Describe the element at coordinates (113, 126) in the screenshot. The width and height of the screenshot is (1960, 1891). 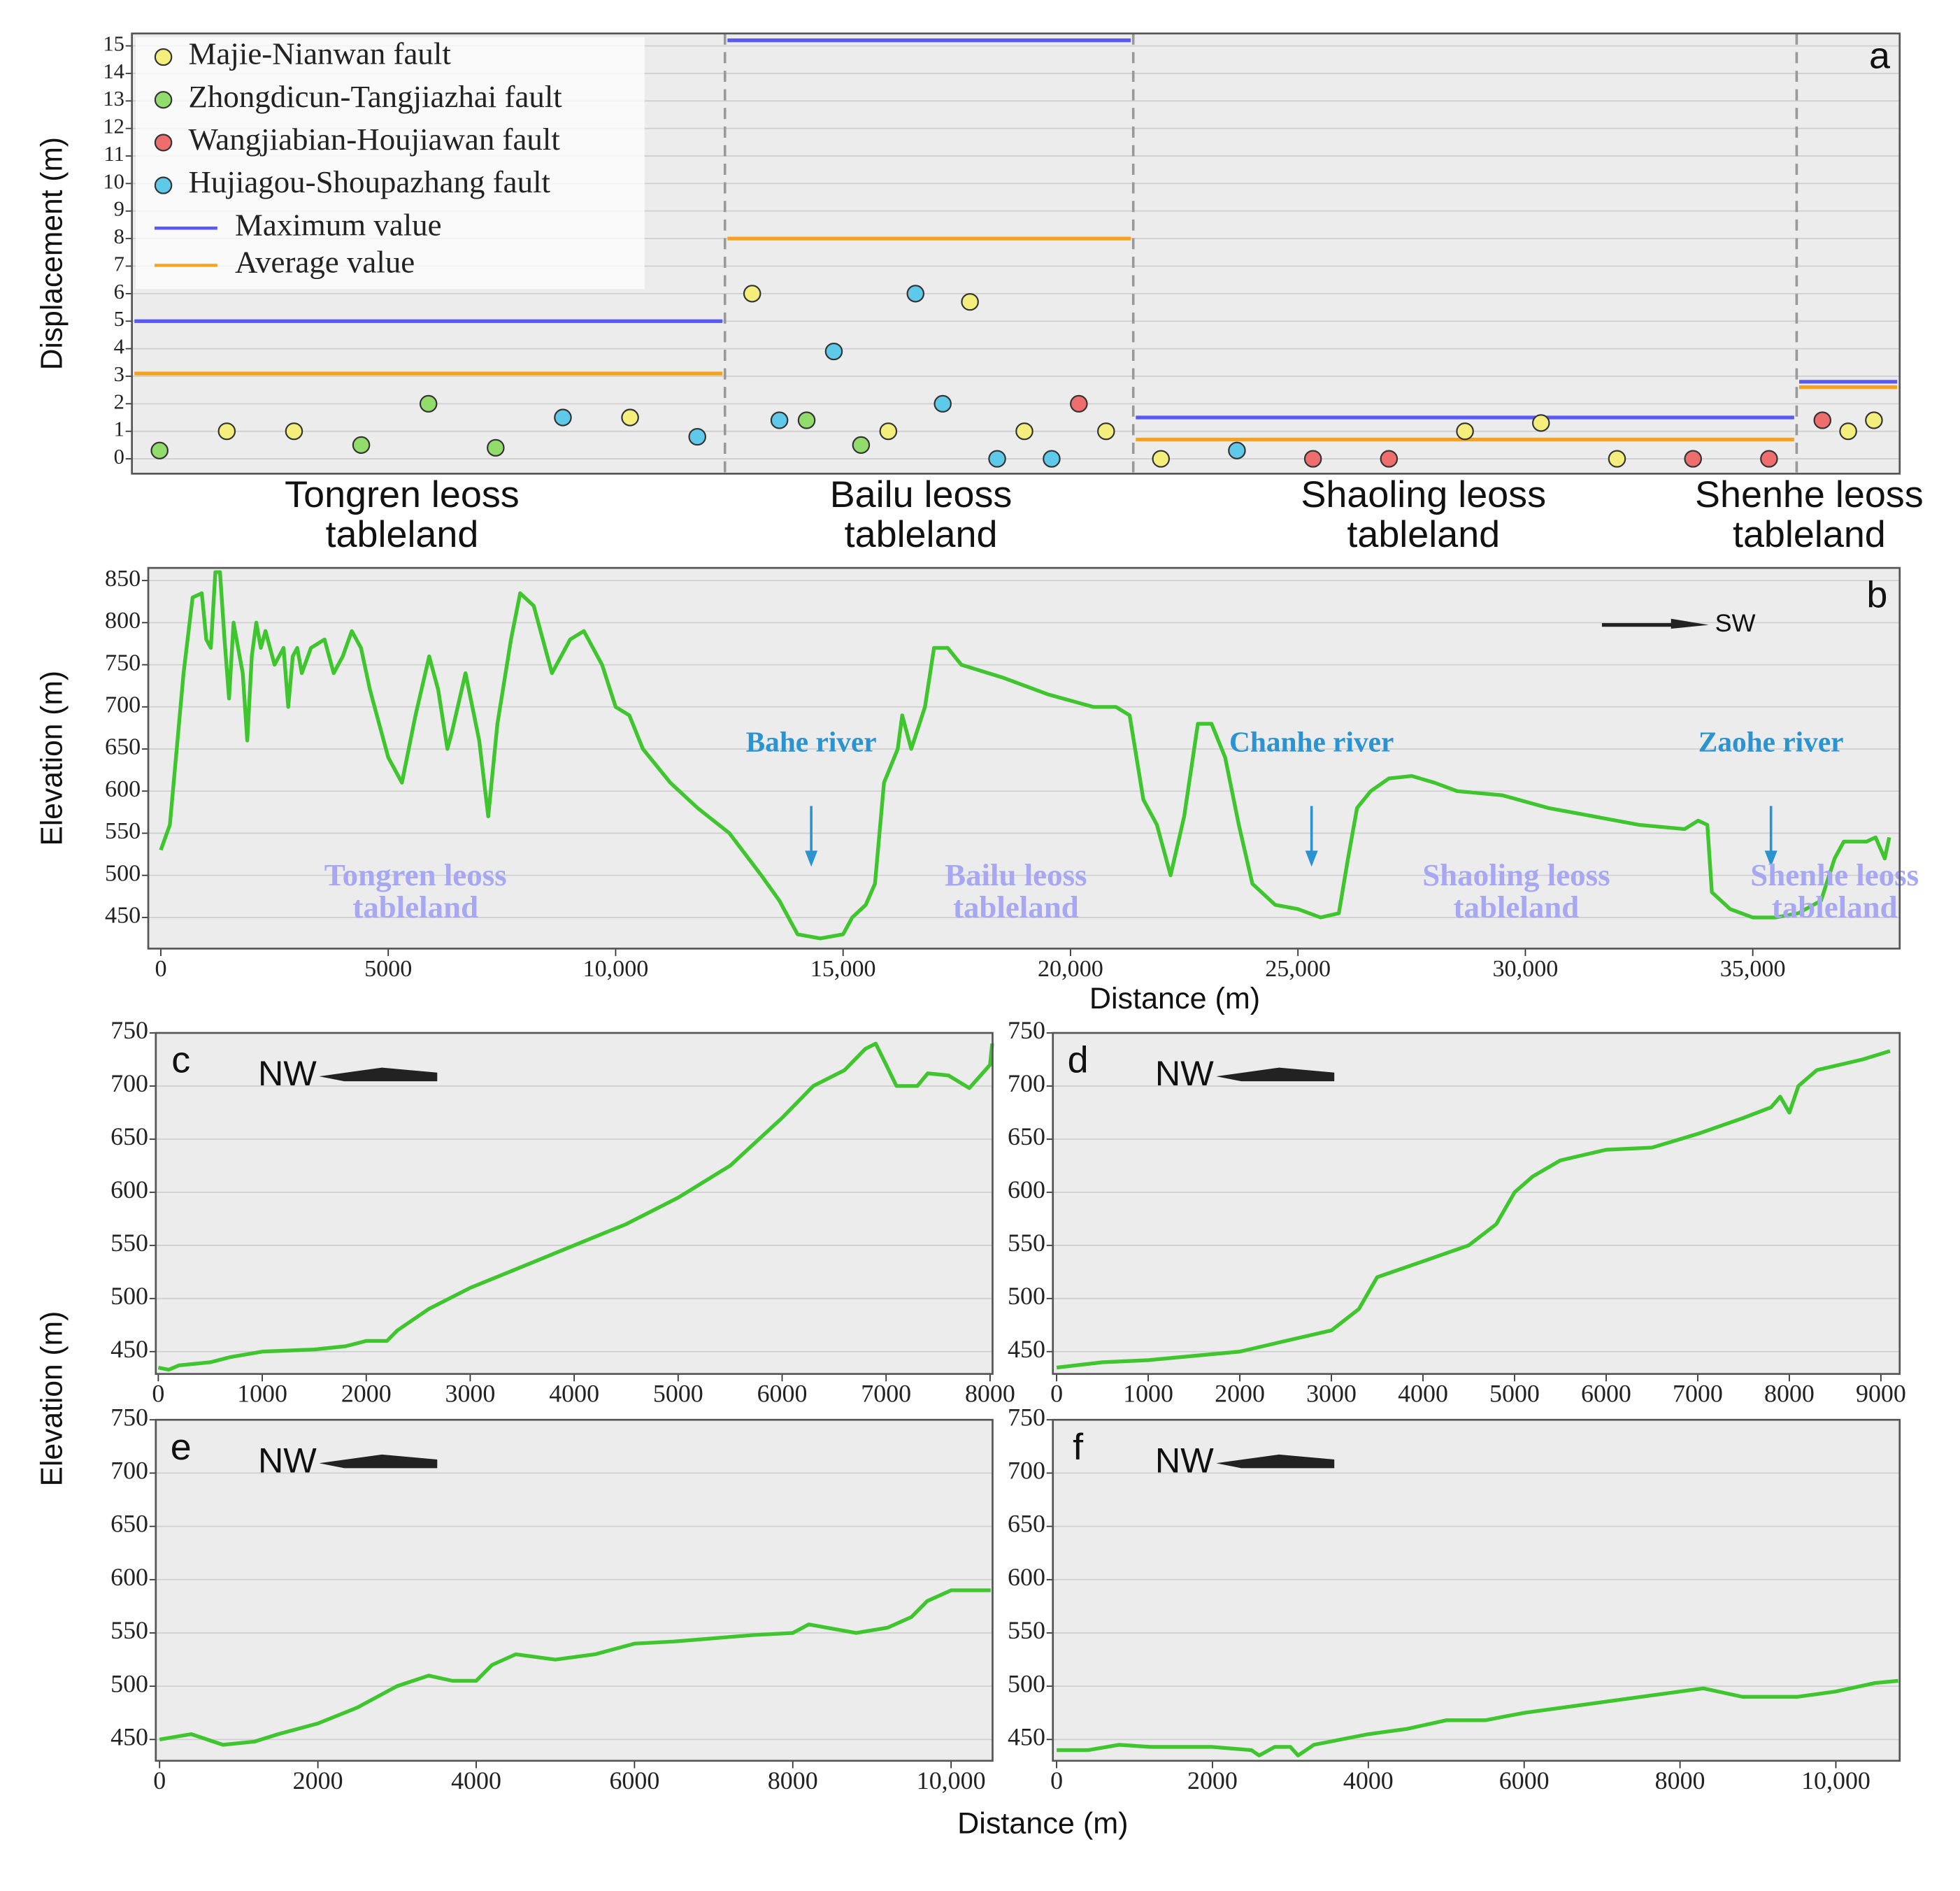
I see `y-tick-label: 12` at that location.